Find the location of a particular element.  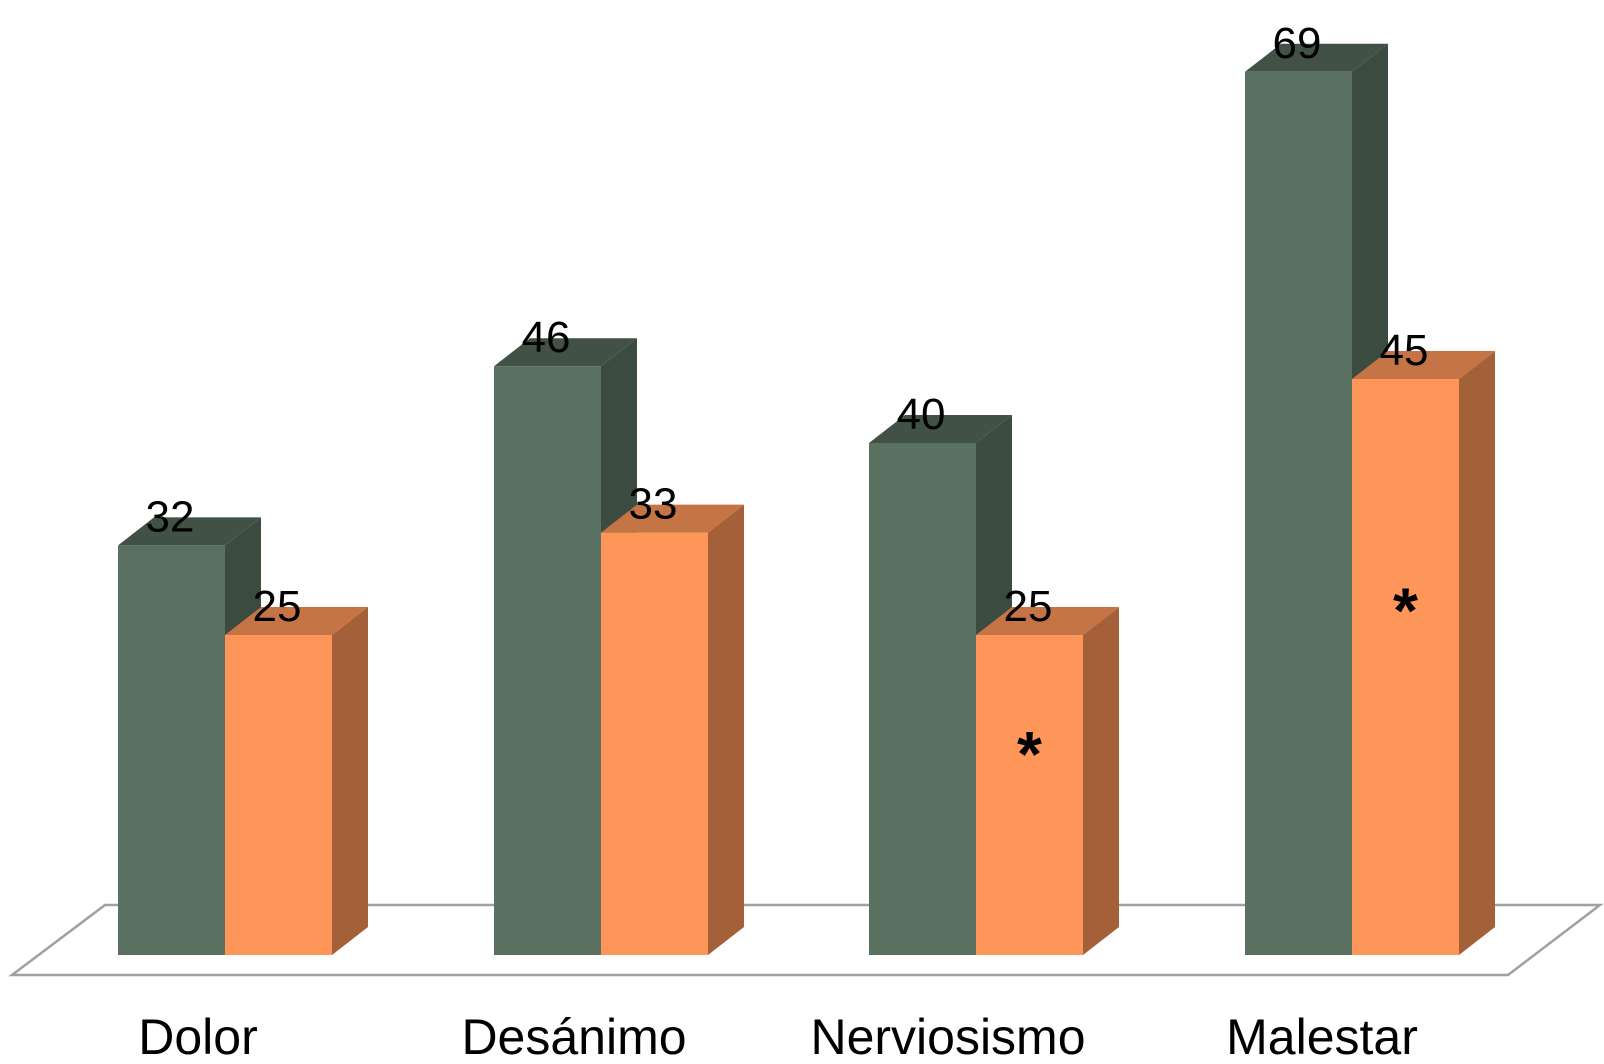

data-label-s1-c3: 45 is located at coordinates (1404, 350).